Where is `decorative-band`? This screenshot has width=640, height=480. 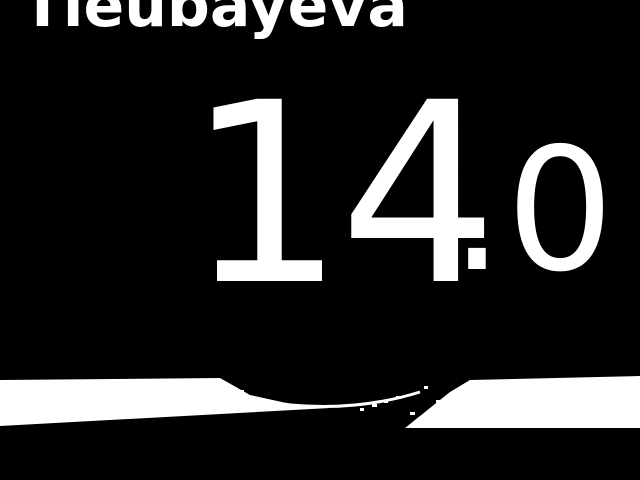 decorative-band is located at coordinates (320, 402).